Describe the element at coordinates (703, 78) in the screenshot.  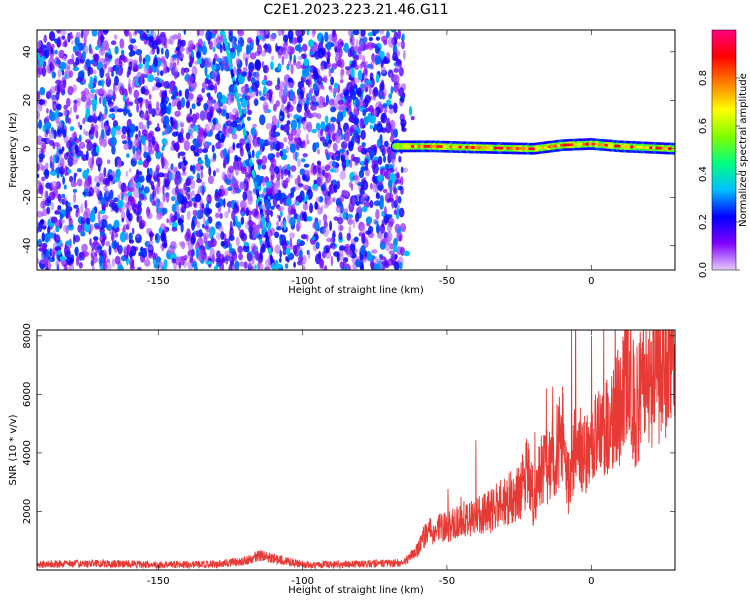
I see `colorbar-tick-label: 0.8` at that location.